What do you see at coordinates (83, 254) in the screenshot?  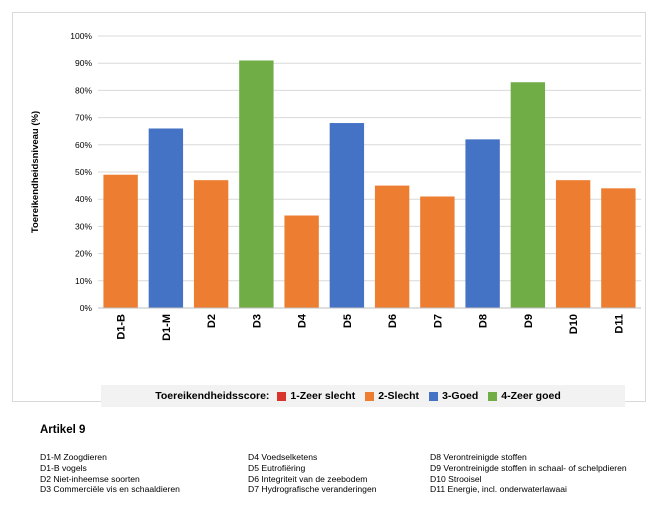 I see `y-tick-label: 20%` at bounding box center [83, 254].